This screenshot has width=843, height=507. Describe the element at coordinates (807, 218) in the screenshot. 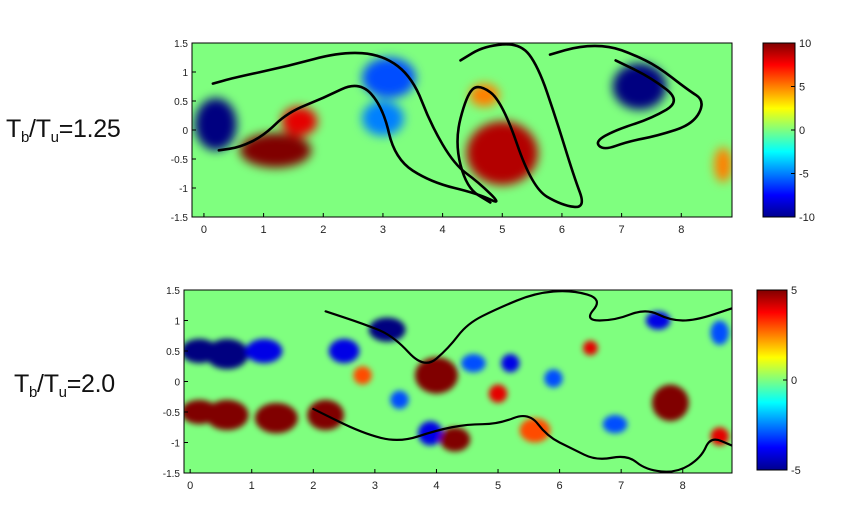

I see `colorbar-tick-label: -10` at that location.